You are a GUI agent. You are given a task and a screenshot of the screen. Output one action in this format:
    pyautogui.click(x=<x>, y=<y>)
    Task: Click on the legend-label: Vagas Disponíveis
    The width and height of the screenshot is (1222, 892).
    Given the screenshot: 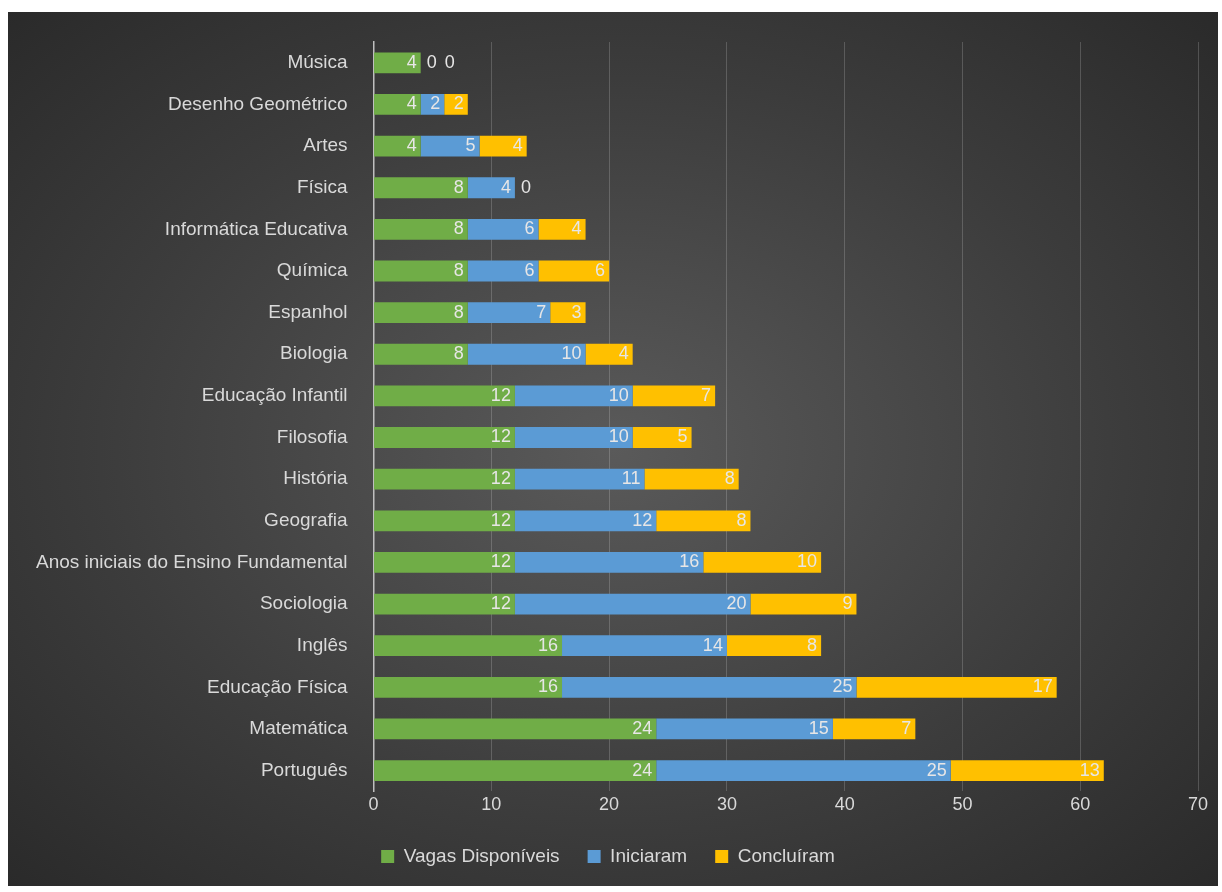 What is the action you would take?
    pyautogui.click(x=481, y=855)
    